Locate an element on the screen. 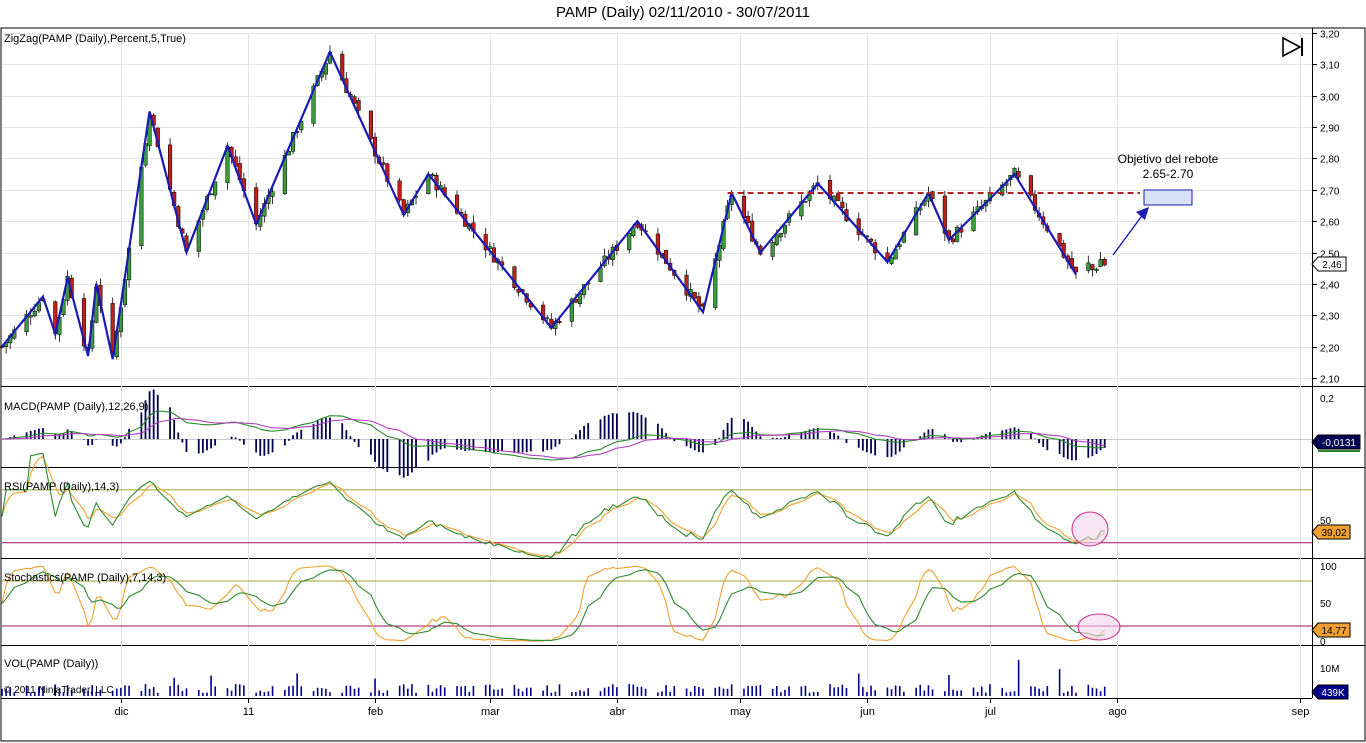 This screenshot has width=1366, height=743. volume-bars is located at coordinates (553, 677).